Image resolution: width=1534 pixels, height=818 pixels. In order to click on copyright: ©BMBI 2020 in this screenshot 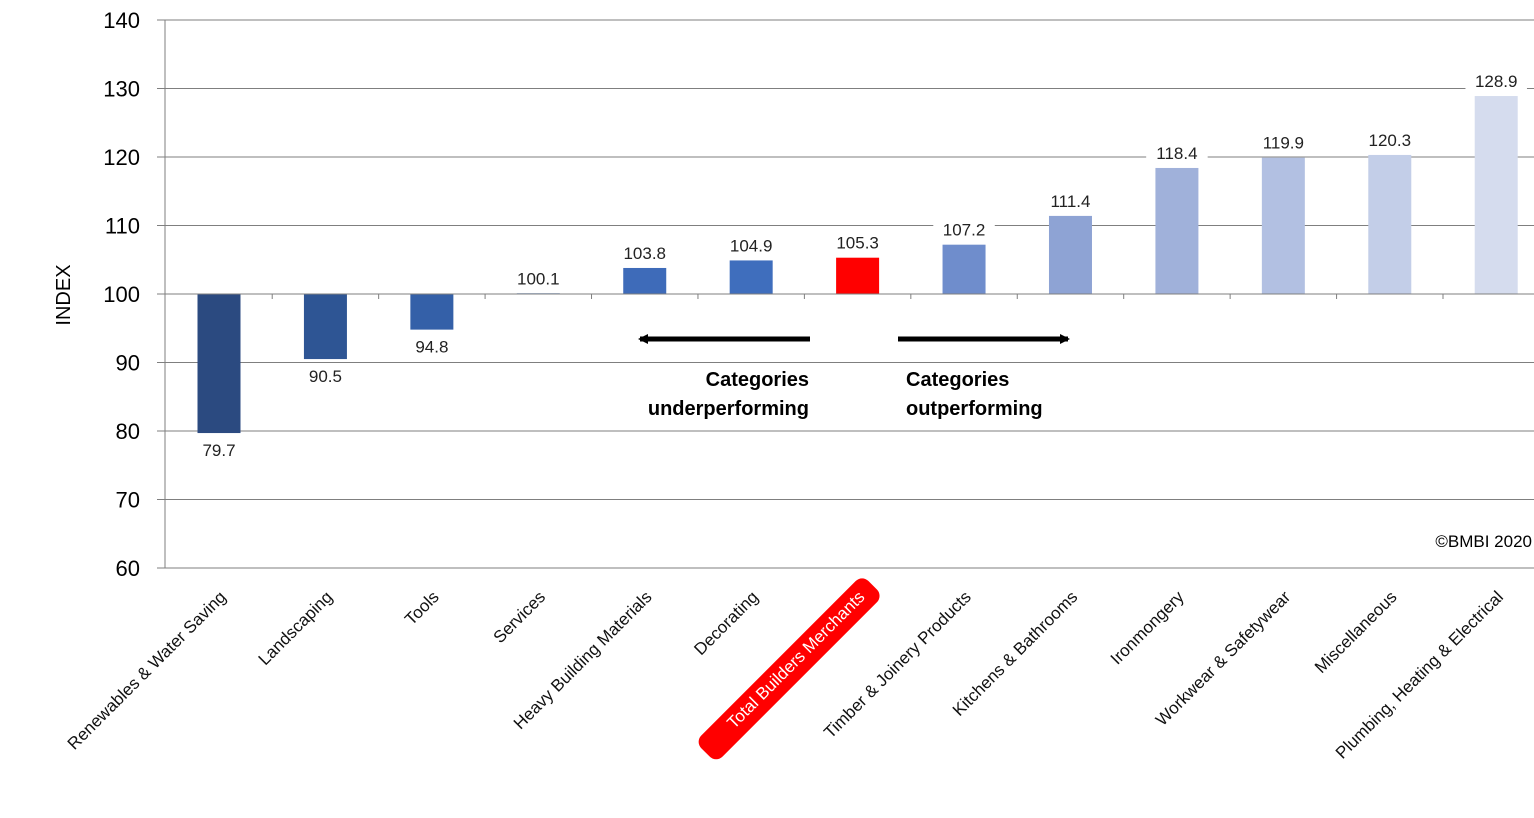, I will do `click(1483, 541)`.